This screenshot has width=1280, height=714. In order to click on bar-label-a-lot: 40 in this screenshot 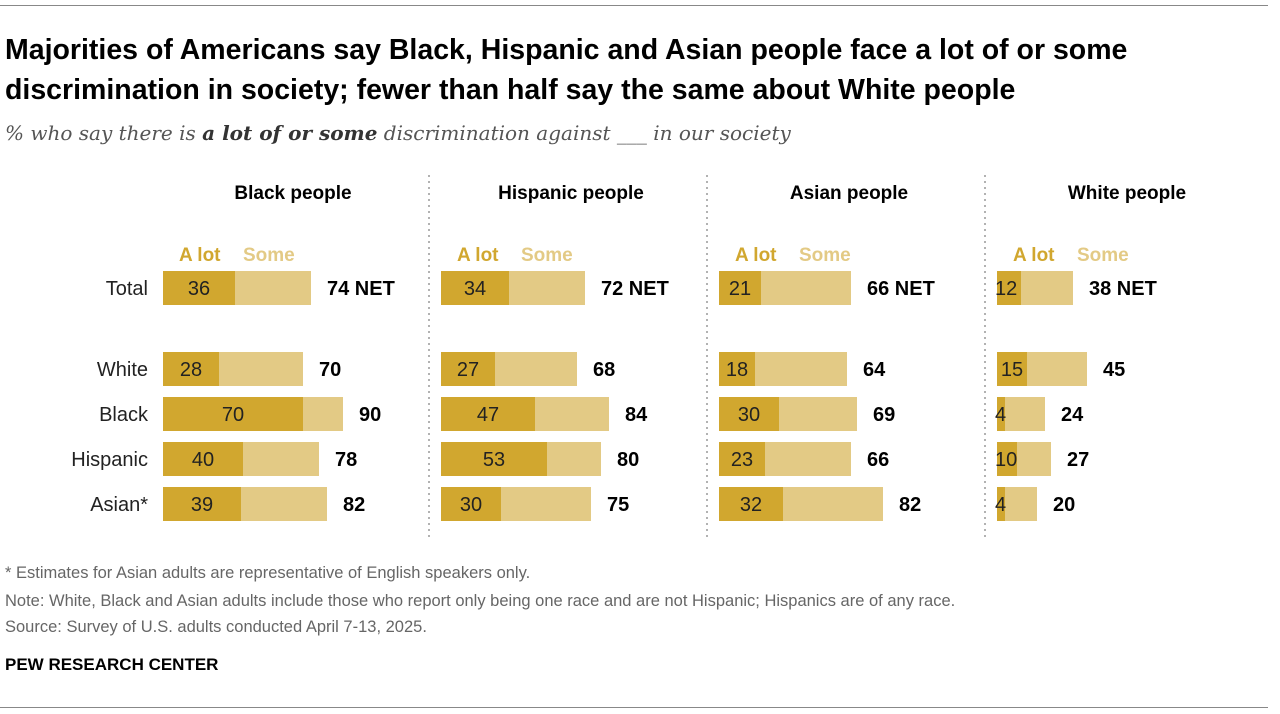, I will do `click(203, 460)`.